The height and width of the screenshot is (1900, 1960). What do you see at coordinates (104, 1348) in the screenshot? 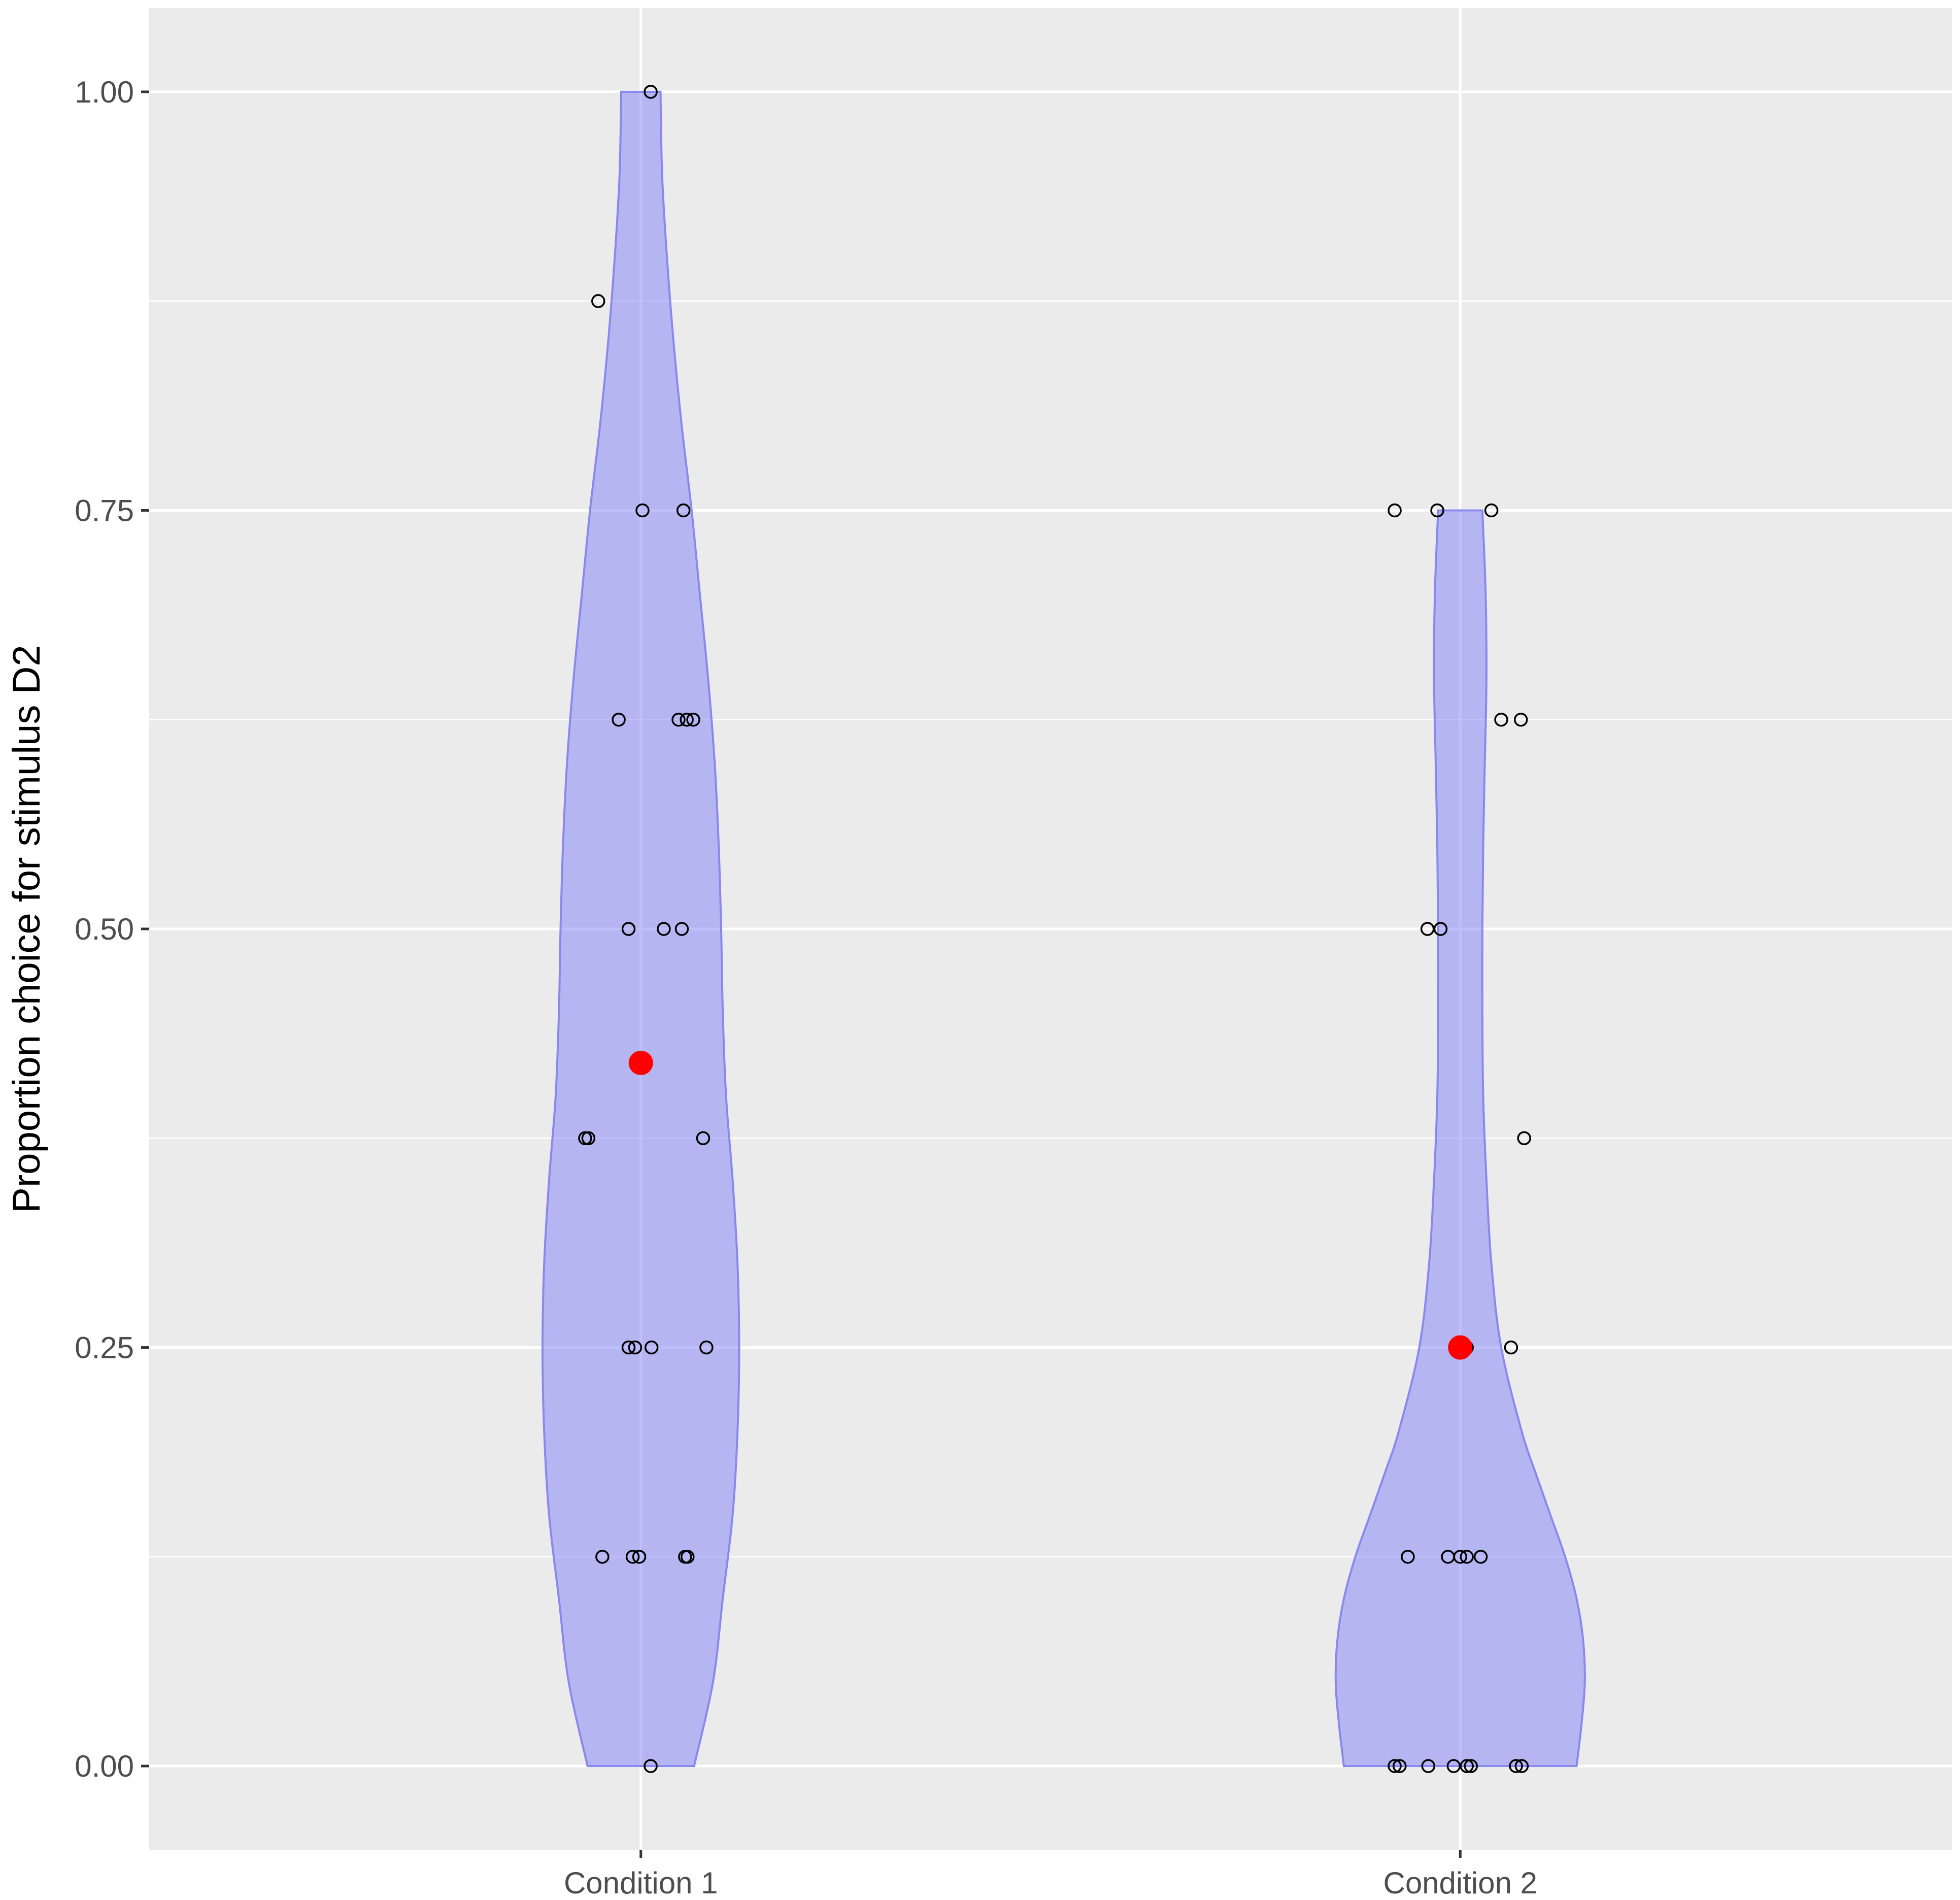
I see `y-tick-label: 0.25` at bounding box center [104, 1348].